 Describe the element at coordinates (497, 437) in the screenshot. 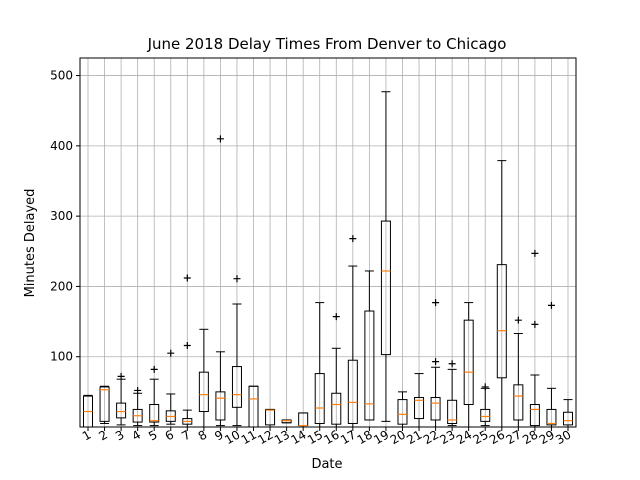

I see `x-tick-label: 26` at that location.